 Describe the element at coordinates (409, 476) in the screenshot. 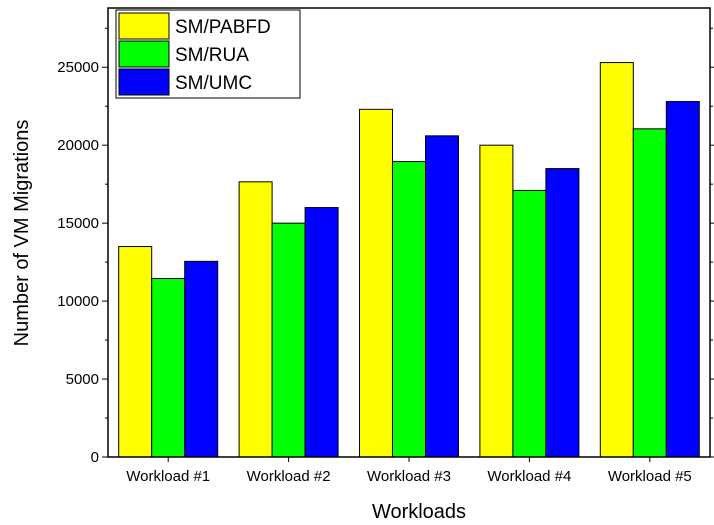

I see `x-tick-label: Workload #3` at that location.